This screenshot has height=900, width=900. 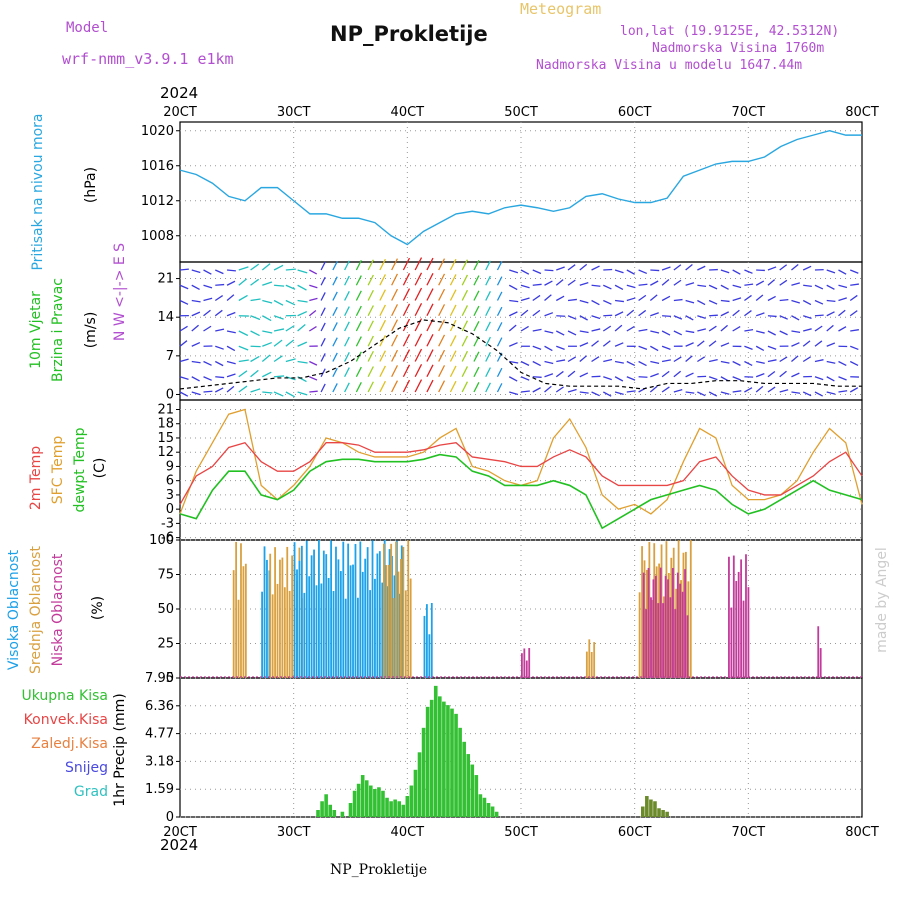 I want to click on y-tick-label: 12, so click(x=165, y=452).